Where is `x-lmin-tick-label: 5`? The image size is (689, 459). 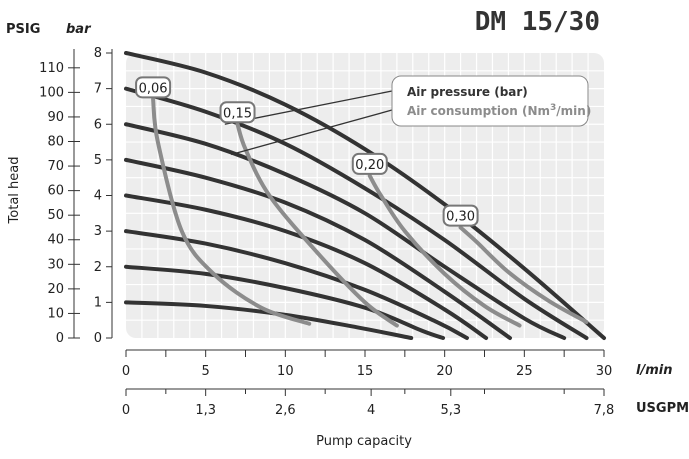 x-lmin-tick-label: 5 is located at coordinates (206, 371).